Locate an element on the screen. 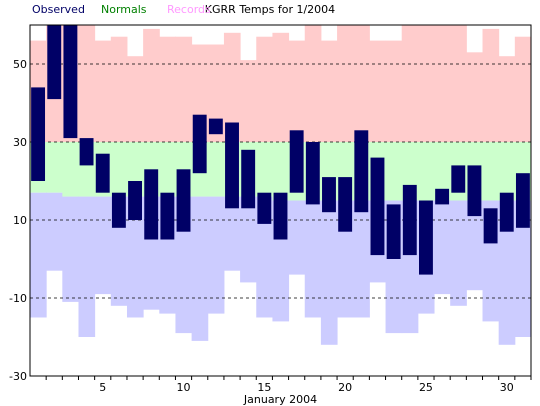 The image size is (540, 406). x-tick-label-15: 15 is located at coordinates (264, 387).